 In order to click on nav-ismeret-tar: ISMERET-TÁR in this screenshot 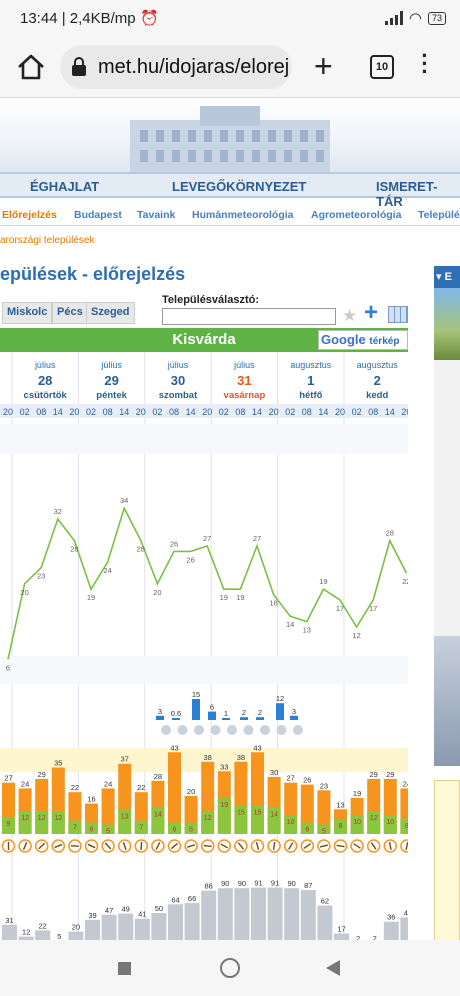, I will do `click(407, 194)`.